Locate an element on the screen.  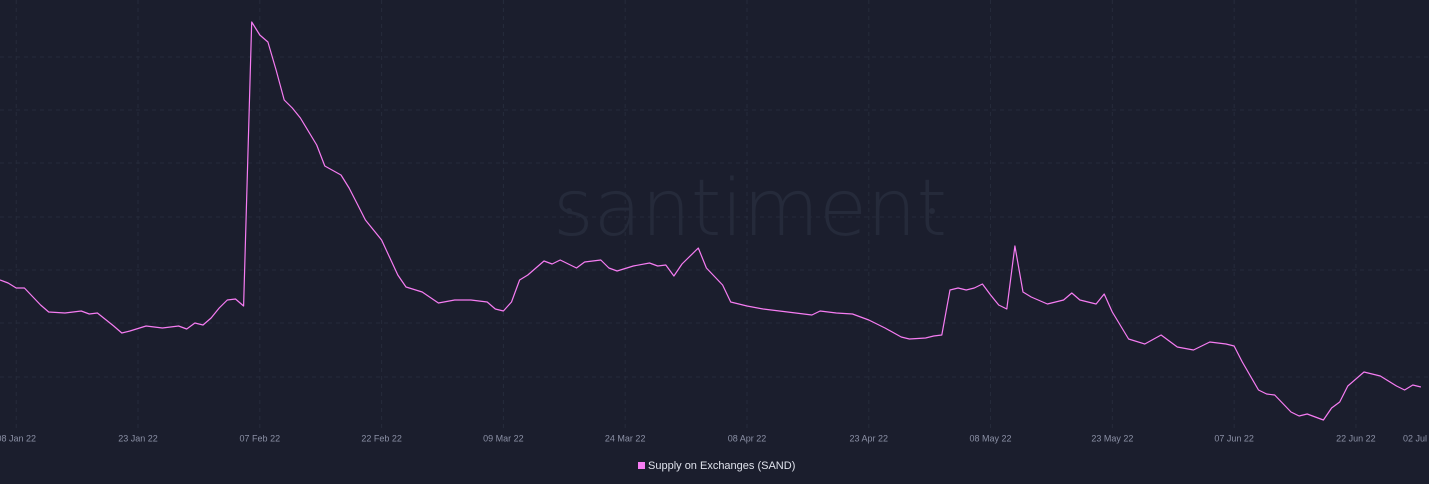
x-tick-label: 07 Feb 22 is located at coordinates (260, 438).